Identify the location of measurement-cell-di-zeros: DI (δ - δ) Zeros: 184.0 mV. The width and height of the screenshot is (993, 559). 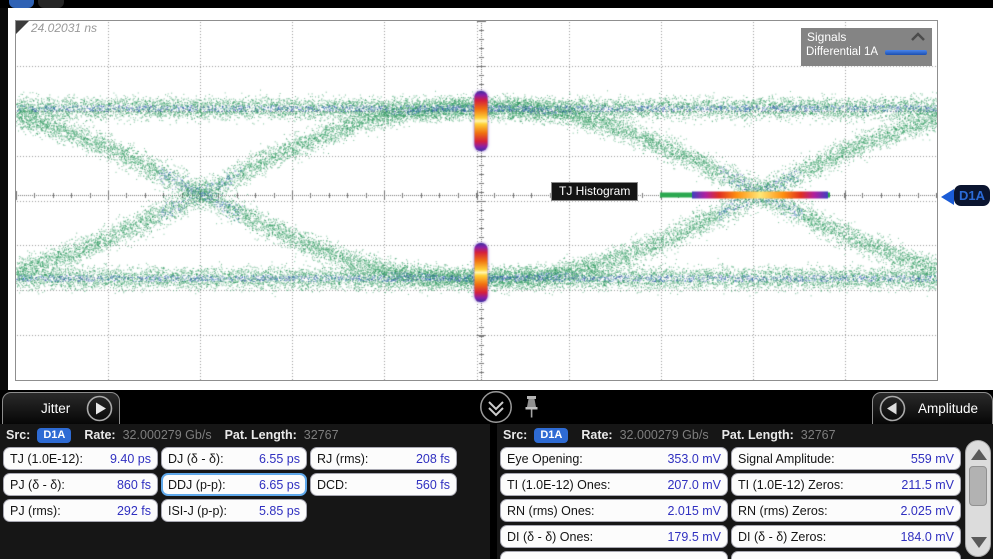
(846, 536).